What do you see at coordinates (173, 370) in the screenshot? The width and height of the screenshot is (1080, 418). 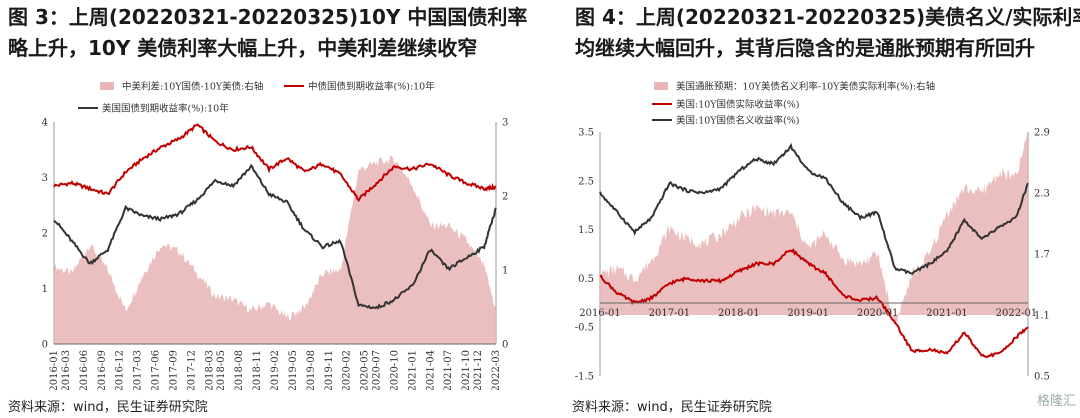 I see `x-tick-label: 2017-09` at bounding box center [173, 370].